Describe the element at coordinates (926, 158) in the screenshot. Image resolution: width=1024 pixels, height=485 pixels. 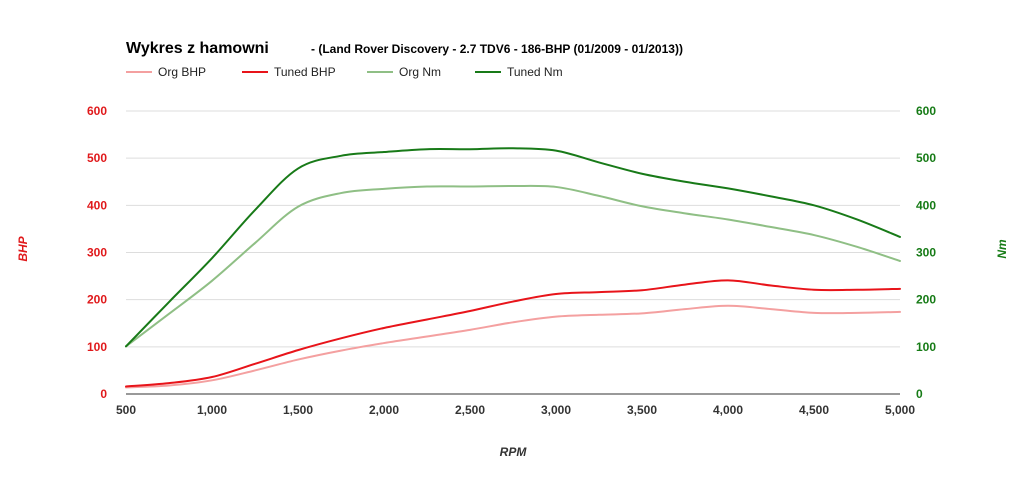
I see `y-right-tick-label: 500` at that location.